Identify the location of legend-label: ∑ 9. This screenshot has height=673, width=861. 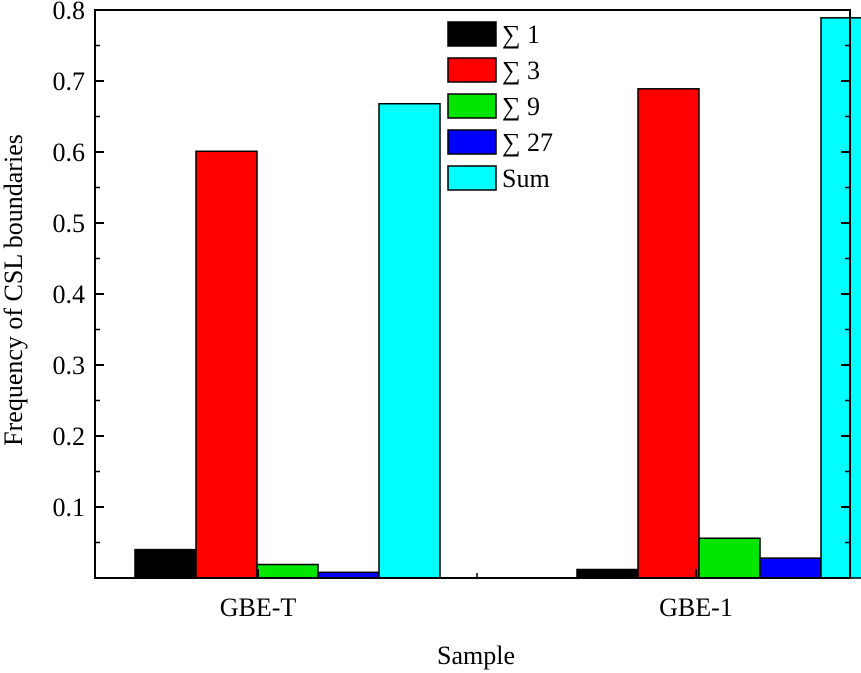
(521, 106).